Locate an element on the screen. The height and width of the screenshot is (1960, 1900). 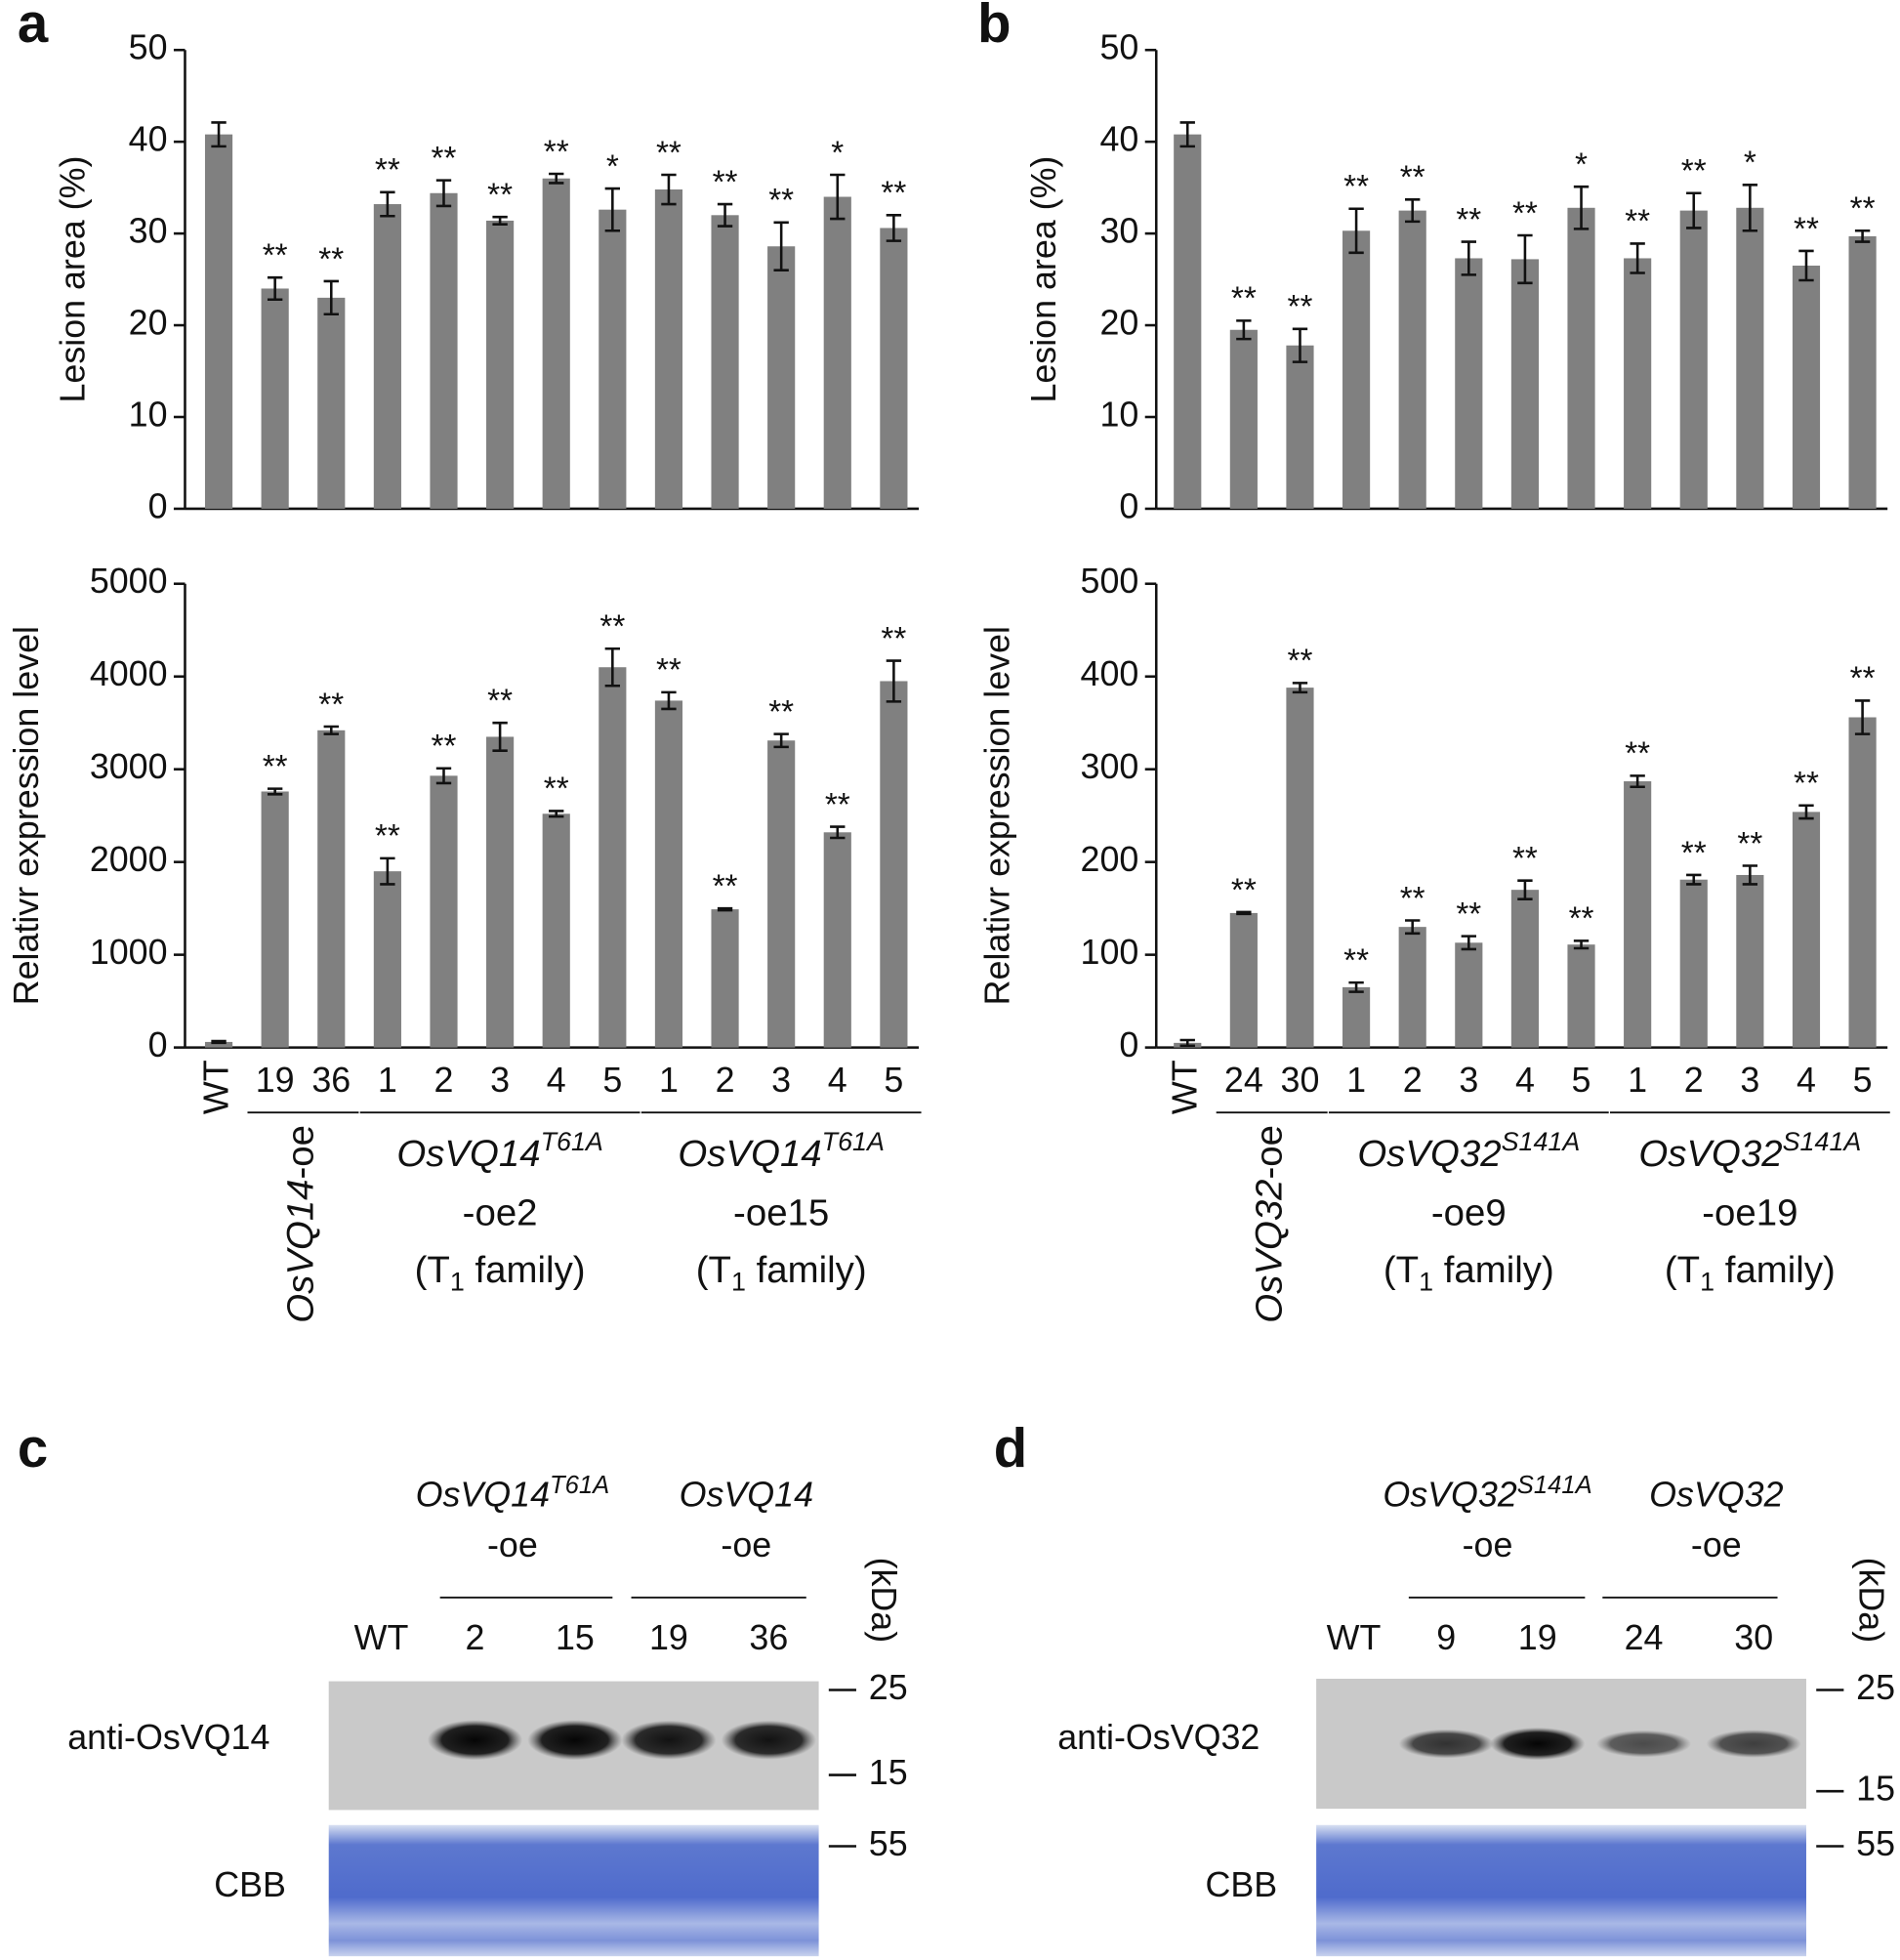
group-label: OsVQ14-oe is located at coordinates (301, 1224).